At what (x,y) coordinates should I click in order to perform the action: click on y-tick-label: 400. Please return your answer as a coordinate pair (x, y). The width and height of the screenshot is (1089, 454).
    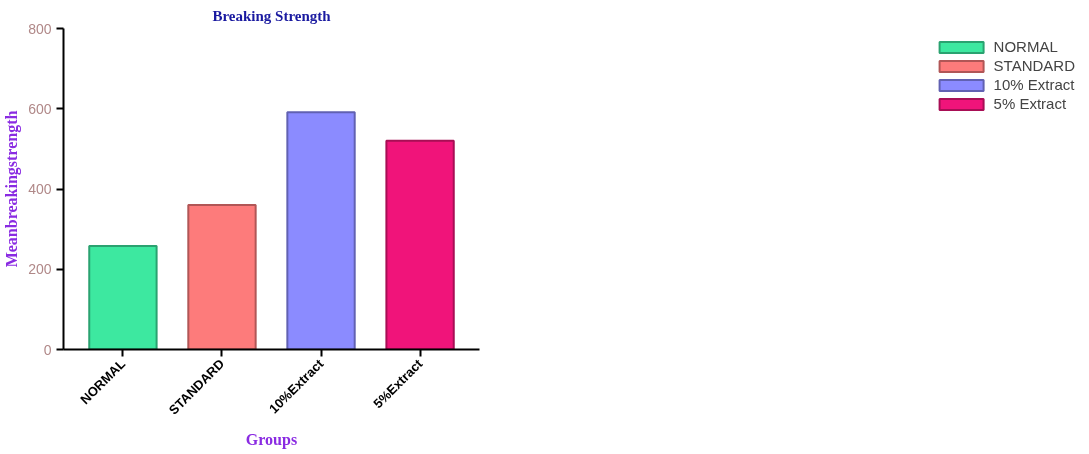
    Looking at the image, I should click on (40, 189).